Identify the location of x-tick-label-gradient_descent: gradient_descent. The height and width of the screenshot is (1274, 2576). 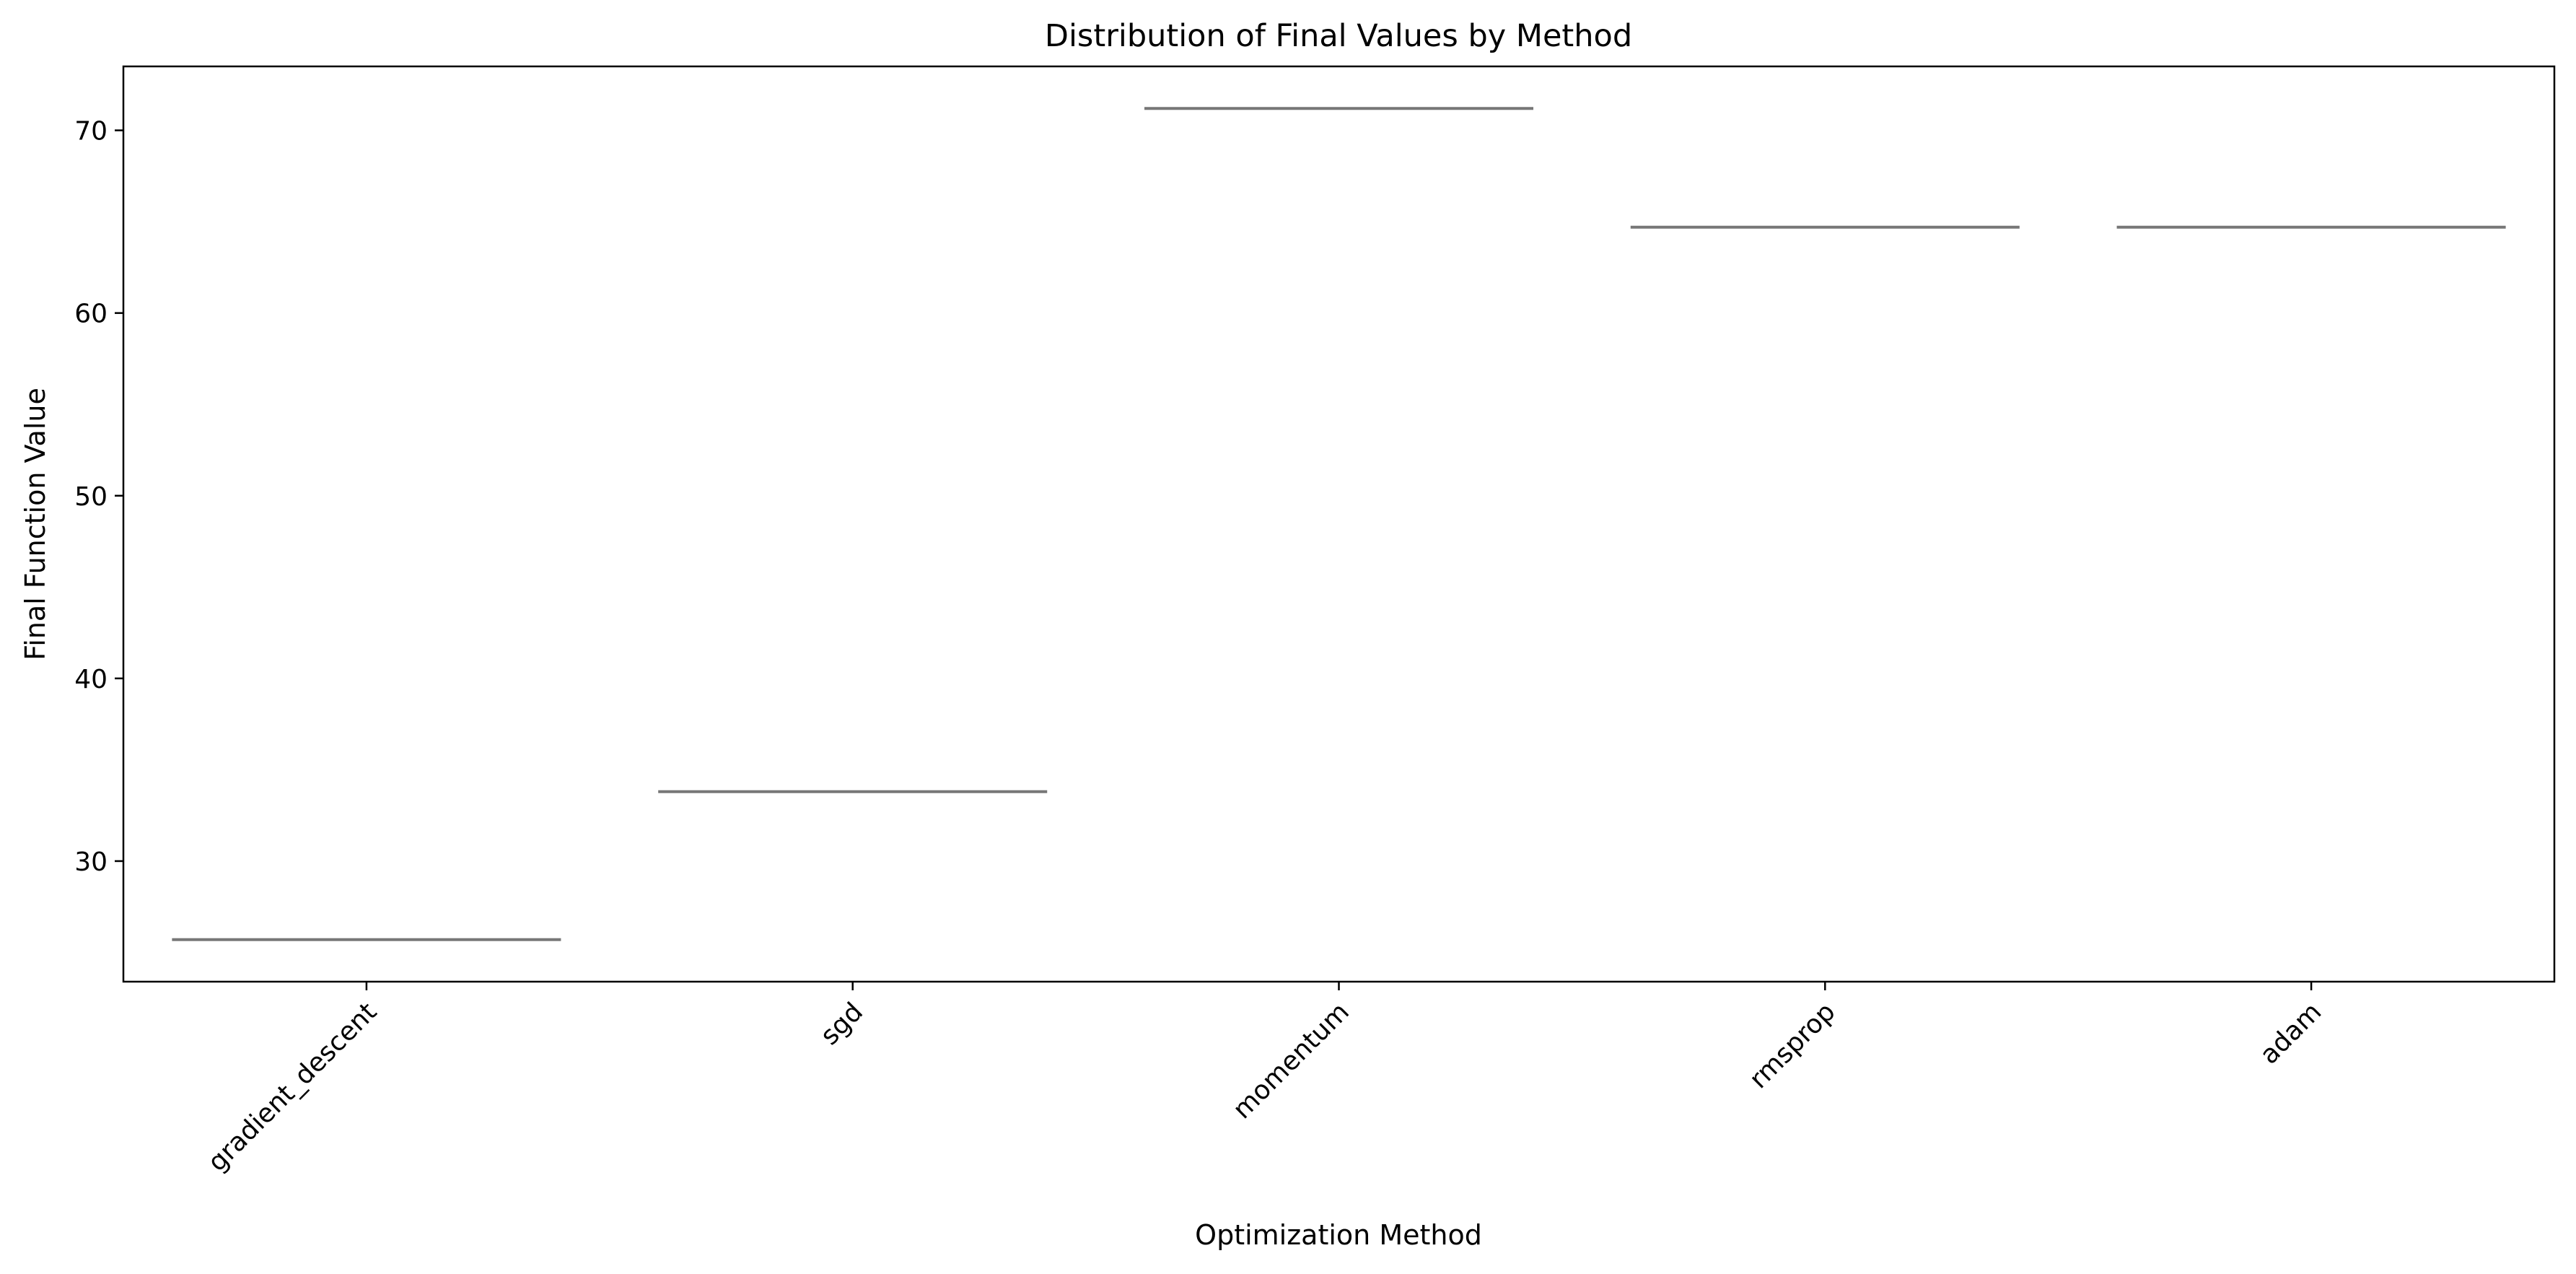
(292, 1087).